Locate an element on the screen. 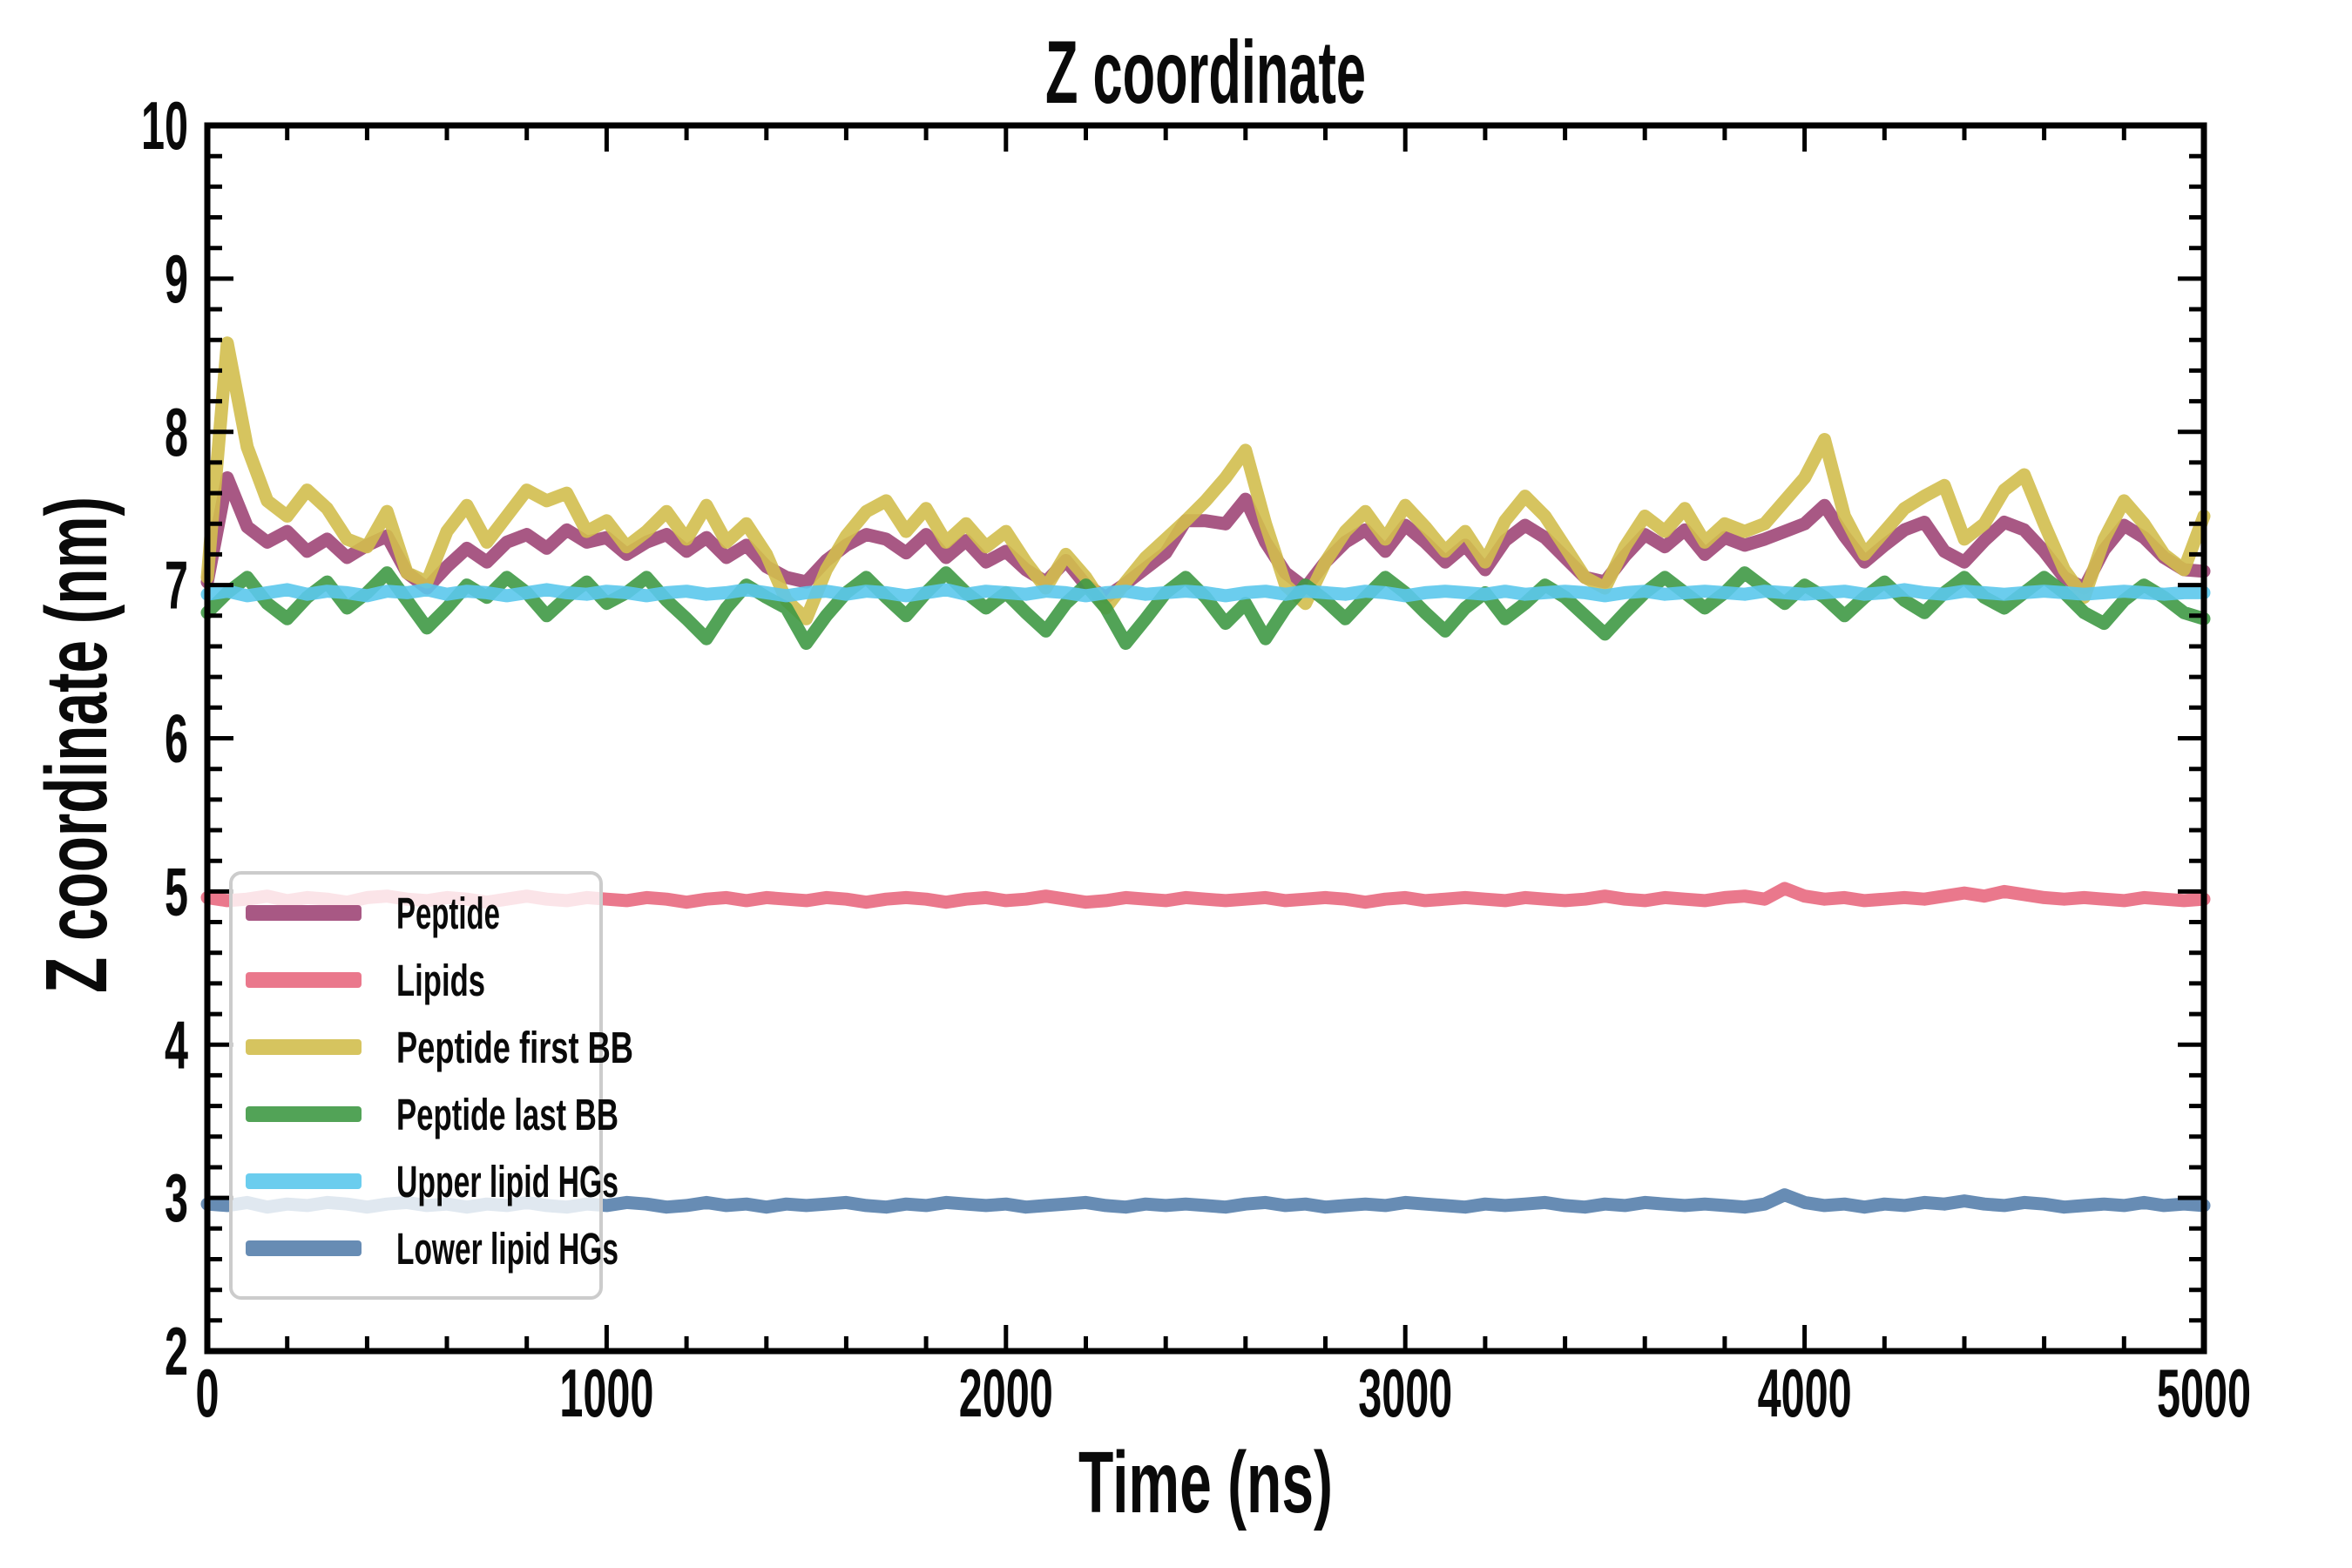 Image resolution: width=2352 pixels, height=1568 pixels. legend-item-upper-lipid-hgs: Upper lipid HGs is located at coordinates (432, 1182).